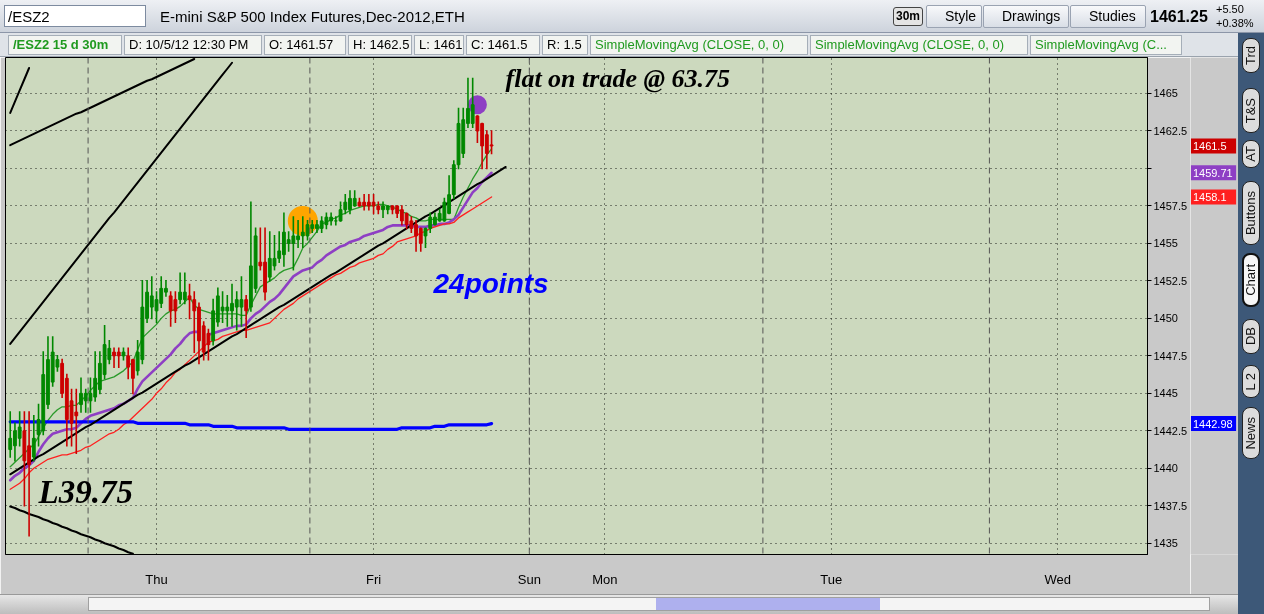 This screenshot has width=1264, height=614. I want to click on y-tick-label: 1452.5, so click(1170, 280).